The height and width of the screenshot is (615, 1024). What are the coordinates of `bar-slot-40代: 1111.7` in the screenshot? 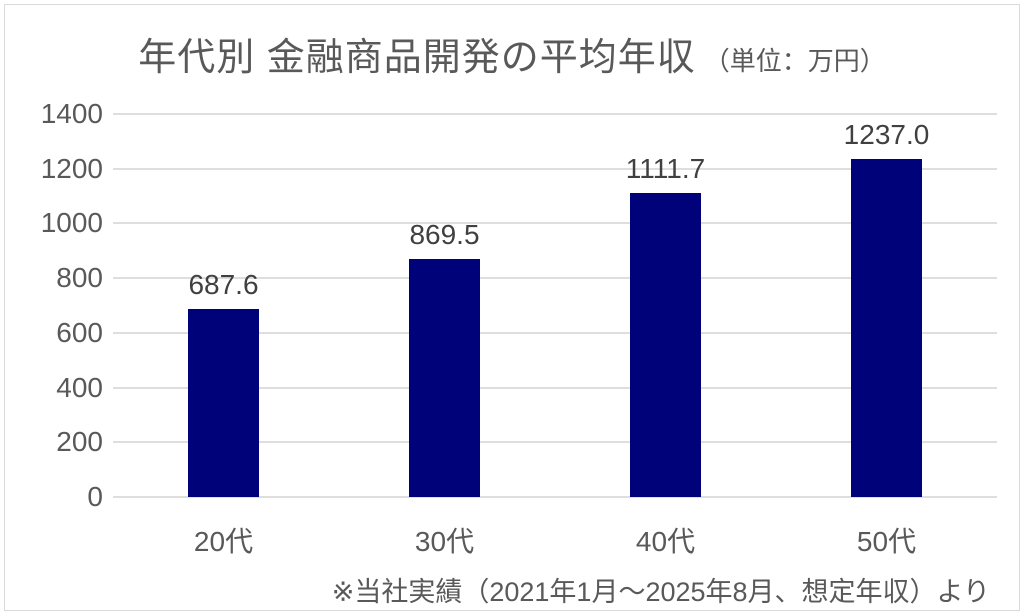 It's located at (665, 305).